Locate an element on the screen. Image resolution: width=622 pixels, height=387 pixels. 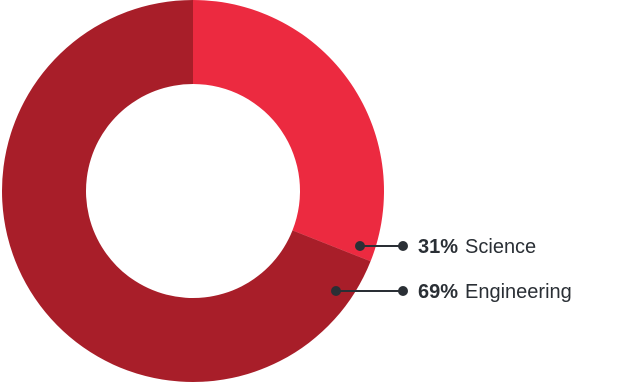
leader-dot-inner-engineering is located at coordinates (336, 291).